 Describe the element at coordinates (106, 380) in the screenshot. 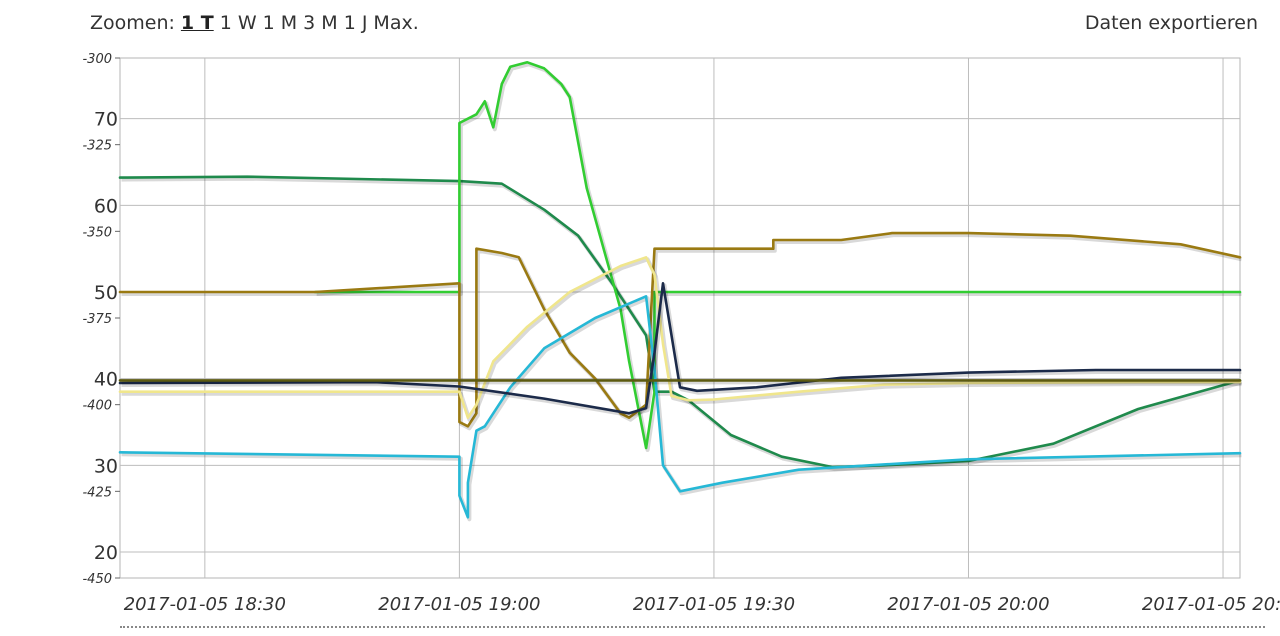

I see `y-right-tick-label: 40` at that location.